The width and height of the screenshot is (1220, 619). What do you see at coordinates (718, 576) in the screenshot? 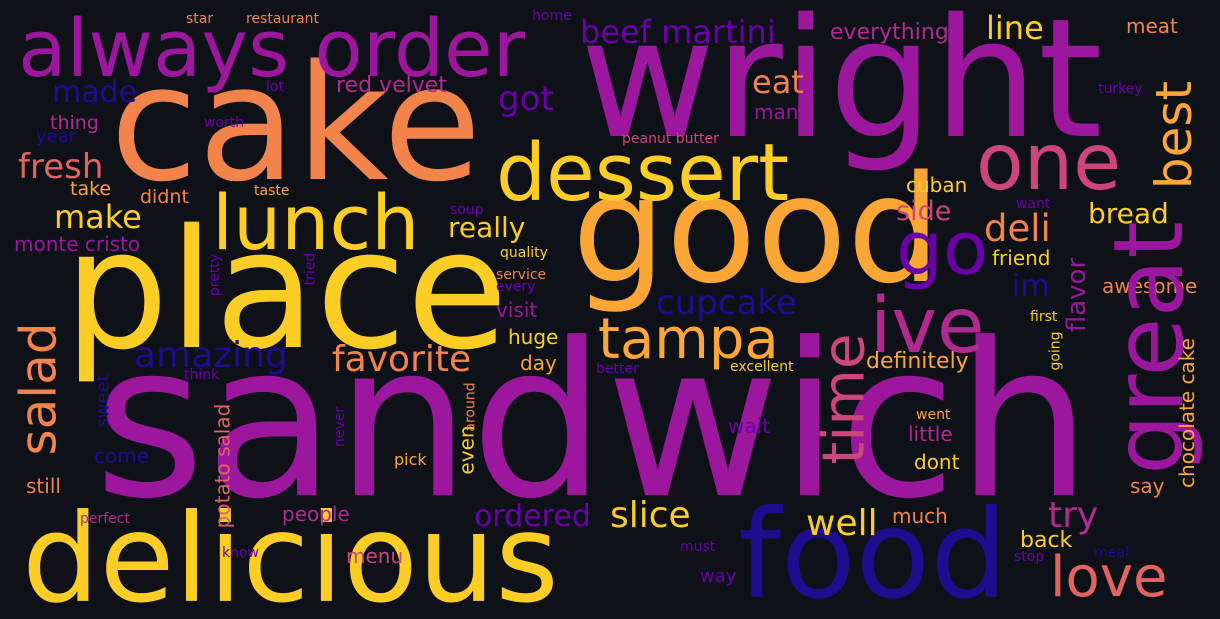
I see `word-way: way` at bounding box center [718, 576].